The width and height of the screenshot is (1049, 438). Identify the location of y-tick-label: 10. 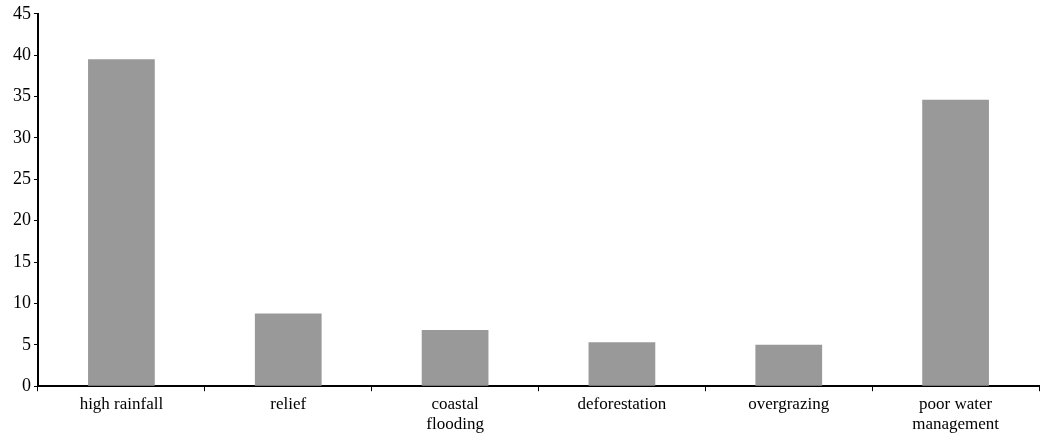
(22, 302).